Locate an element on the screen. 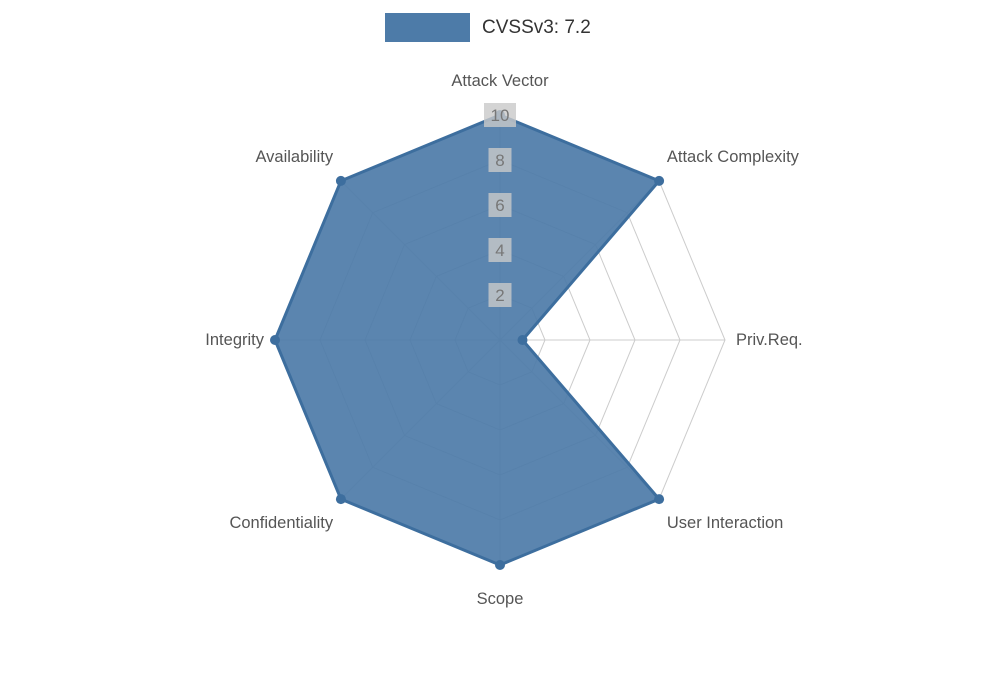 The image size is (1000, 700). axis-label-scope: Scope is located at coordinates (500, 599).